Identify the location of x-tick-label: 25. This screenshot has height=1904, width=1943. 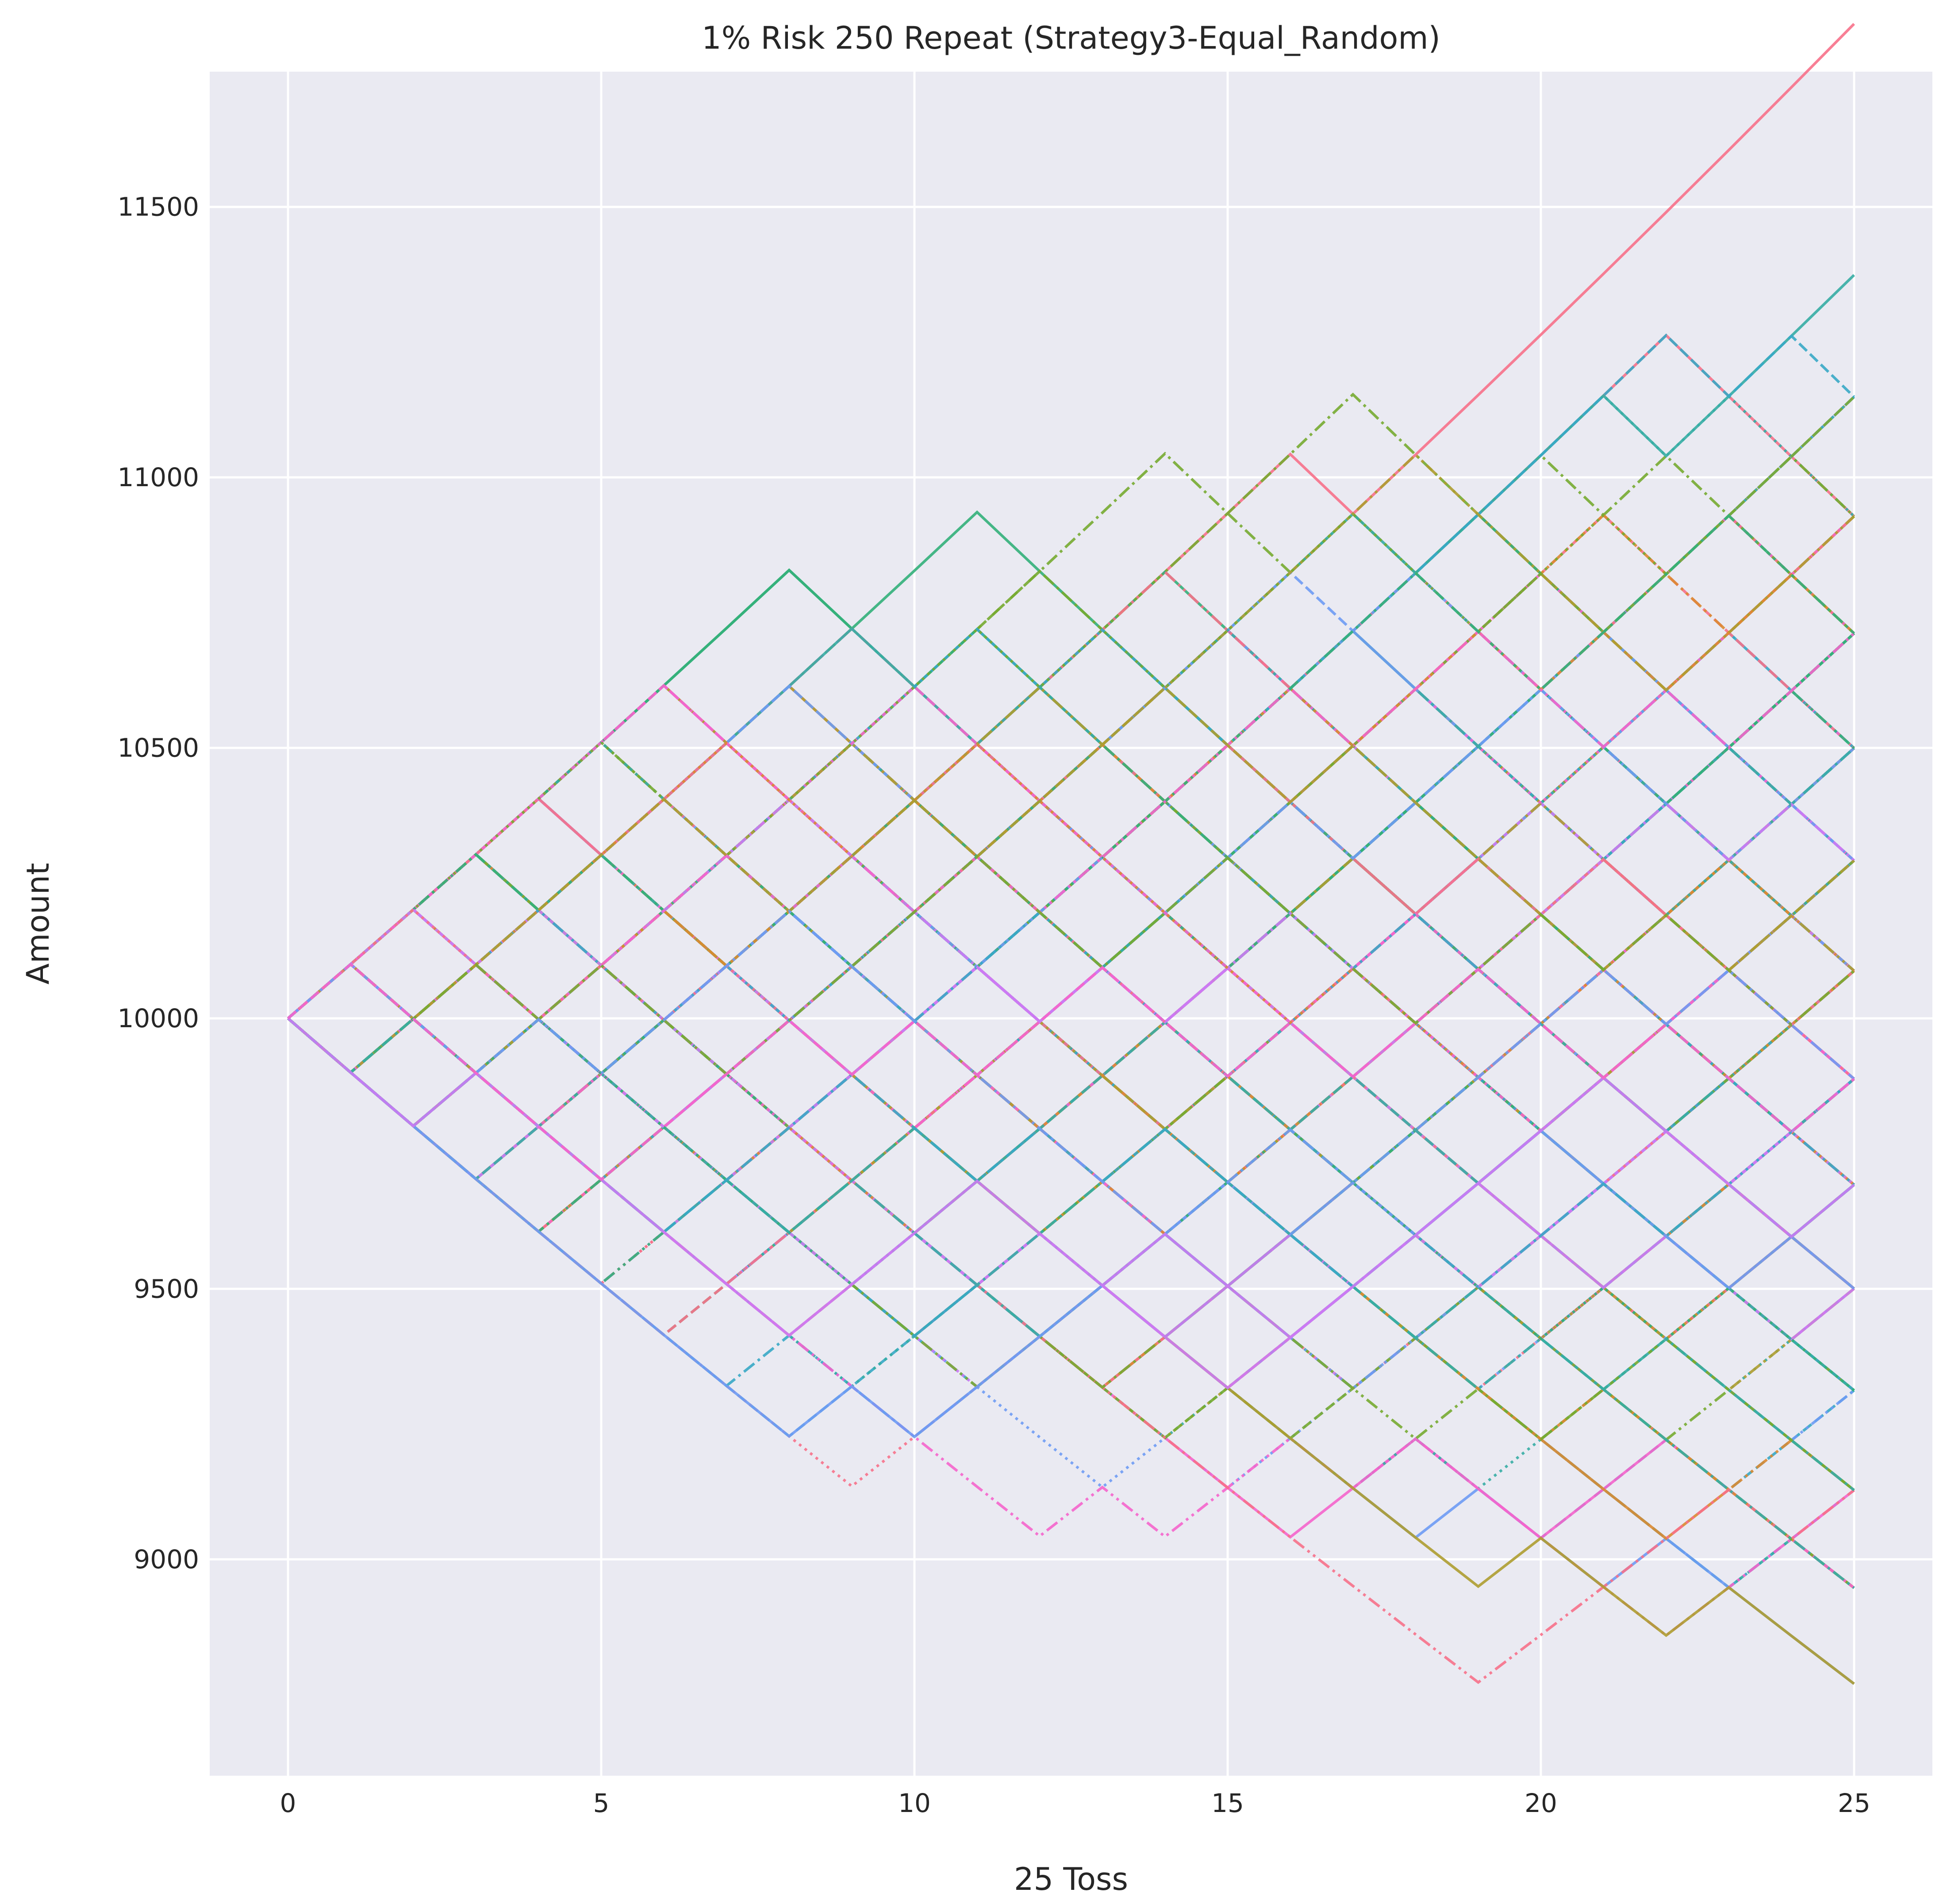
(1854, 1803).